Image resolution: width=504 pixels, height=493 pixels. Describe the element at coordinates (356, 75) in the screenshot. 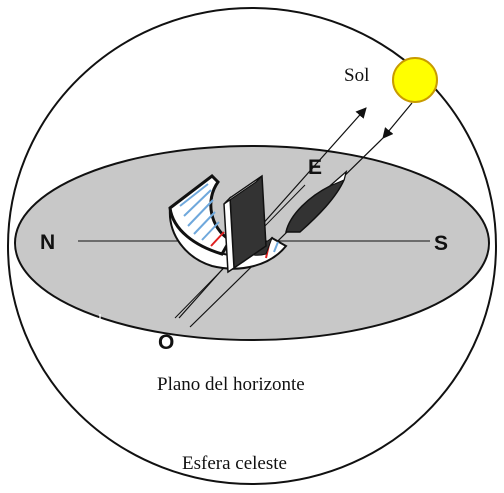

I see `sun-label: Sol` at that location.